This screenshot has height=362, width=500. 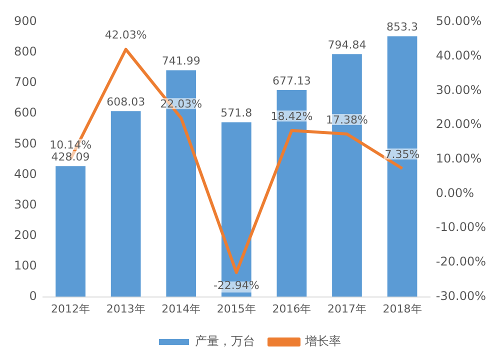 I want to click on x-tick-label: 2013年, so click(x=126, y=309).